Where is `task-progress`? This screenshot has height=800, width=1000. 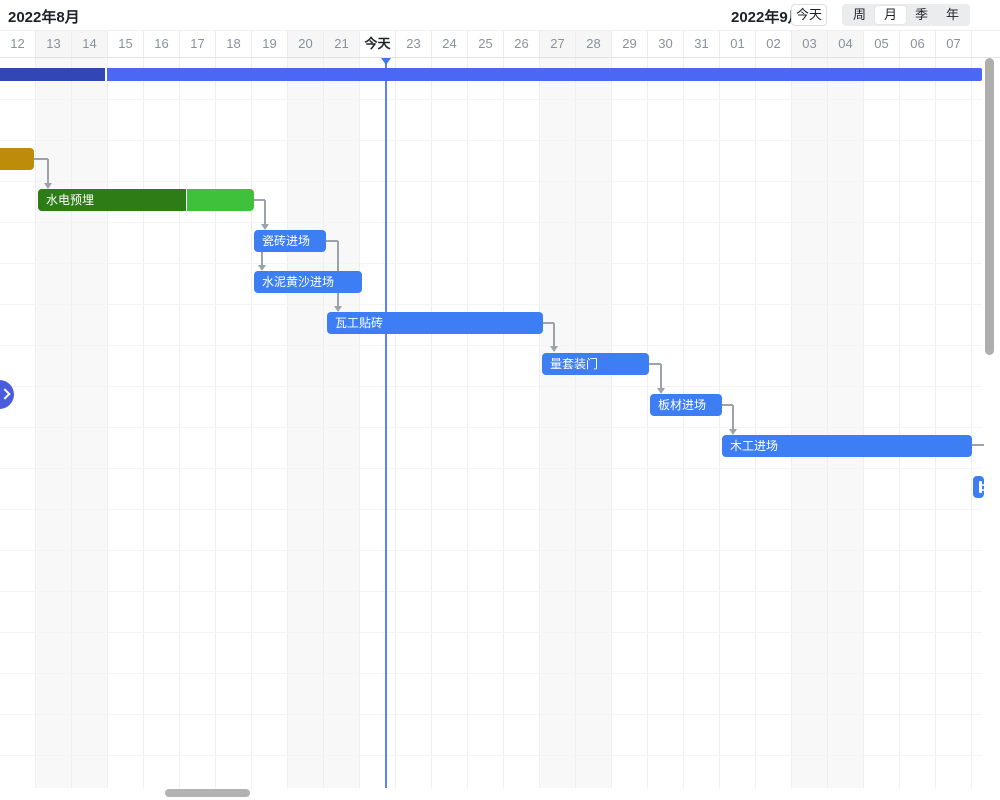 task-progress is located at coordinates (112, 200).